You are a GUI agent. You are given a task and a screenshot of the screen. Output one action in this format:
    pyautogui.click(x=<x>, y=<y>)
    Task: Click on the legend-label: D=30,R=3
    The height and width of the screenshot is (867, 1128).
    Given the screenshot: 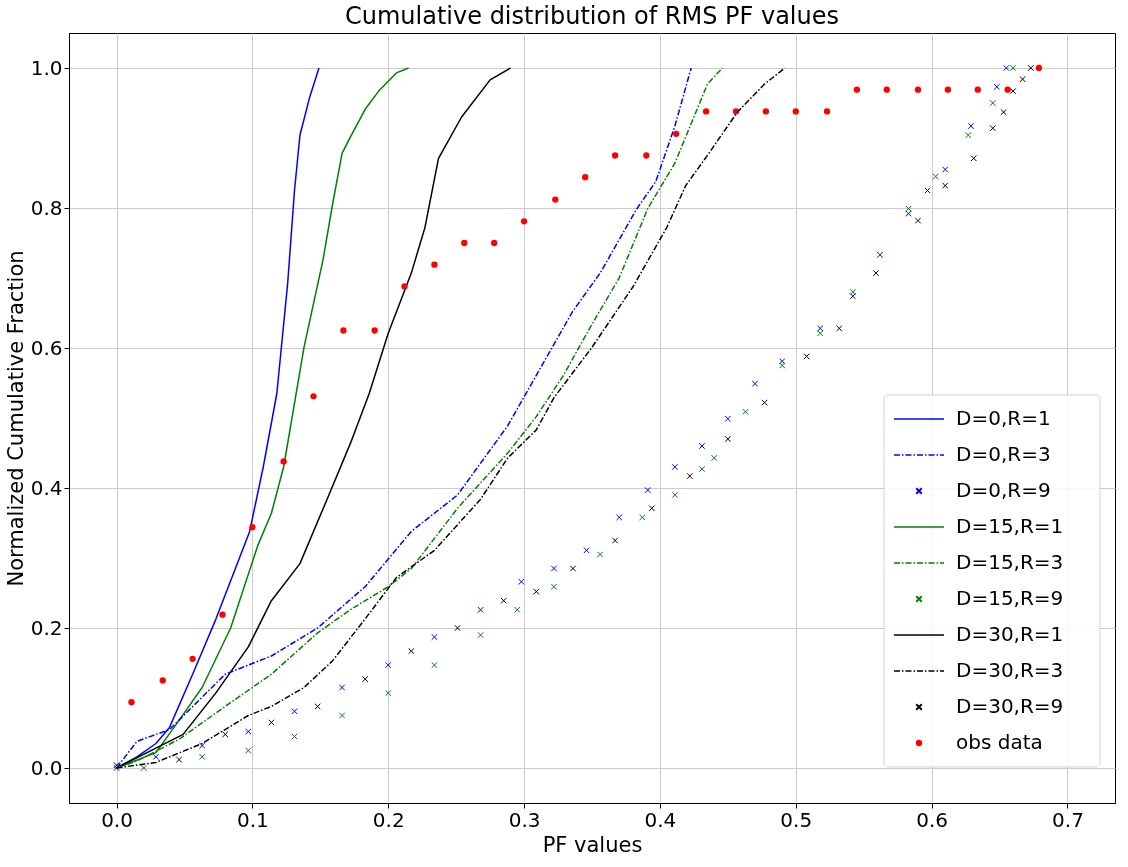 What is the action you would take?
    pyautogui.click(x=1010, y=670)
    